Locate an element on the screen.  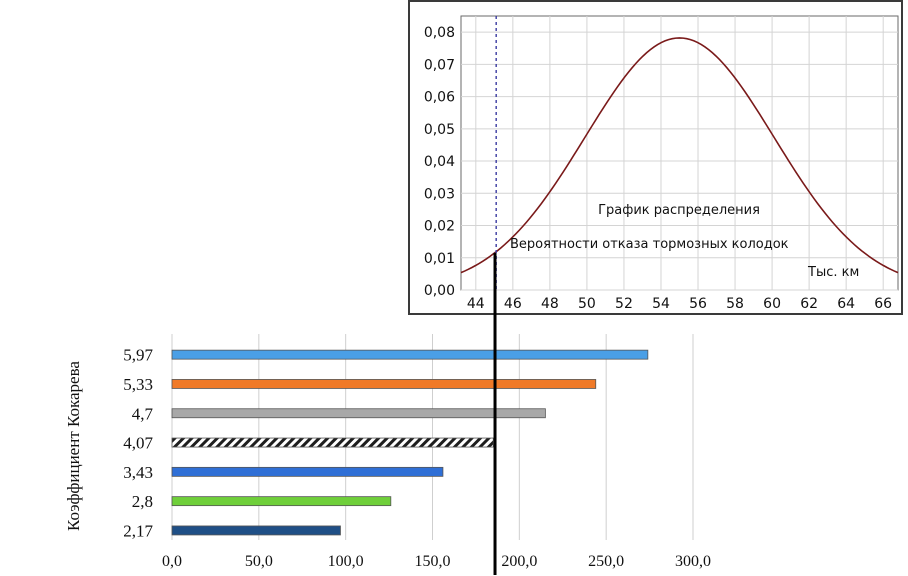
inset-x-tick-label: 66 is located at coordinates (883, 304).